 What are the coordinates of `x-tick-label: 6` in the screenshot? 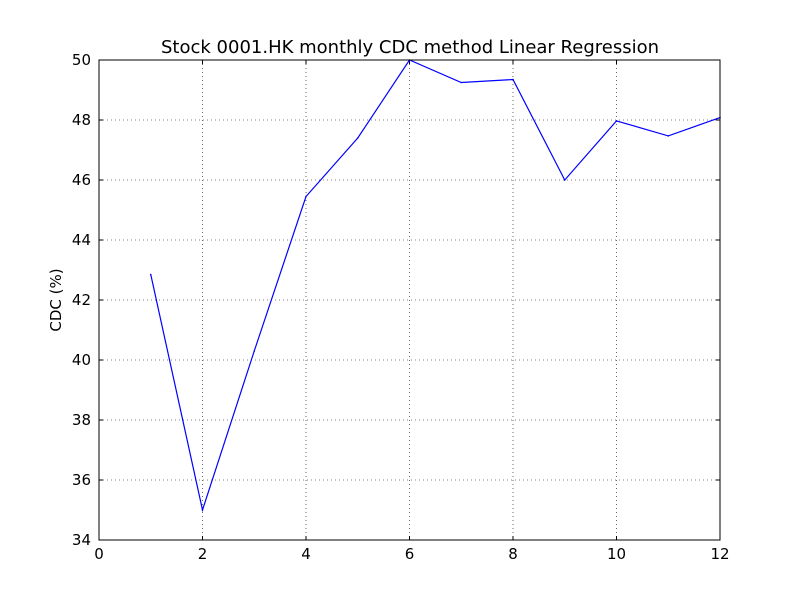 It's located at (410, 554).